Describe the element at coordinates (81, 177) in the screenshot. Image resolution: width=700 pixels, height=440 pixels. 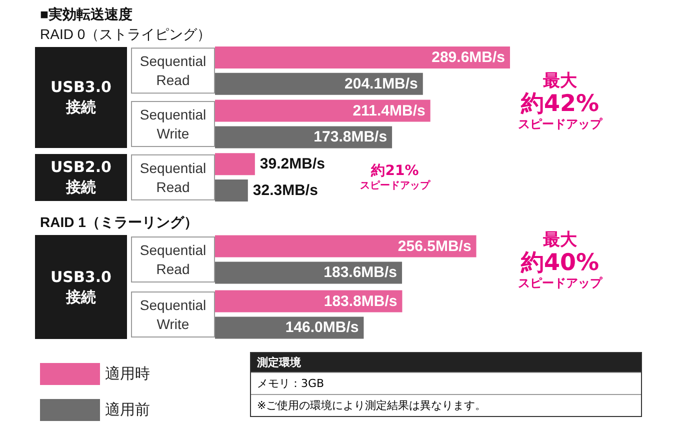
I see `text: USB2.0 接続` at that location.